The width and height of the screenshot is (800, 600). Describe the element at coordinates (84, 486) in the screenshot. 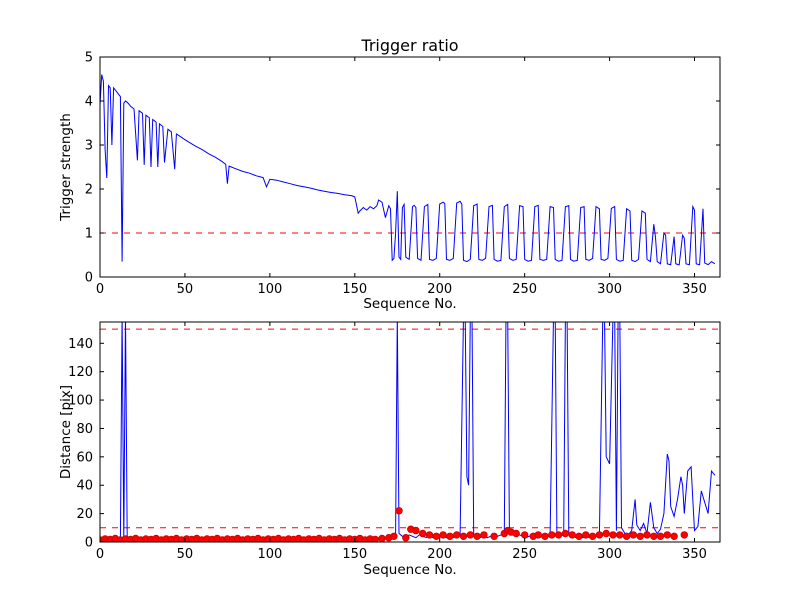

I see `y-tick-label: 40` at that location.